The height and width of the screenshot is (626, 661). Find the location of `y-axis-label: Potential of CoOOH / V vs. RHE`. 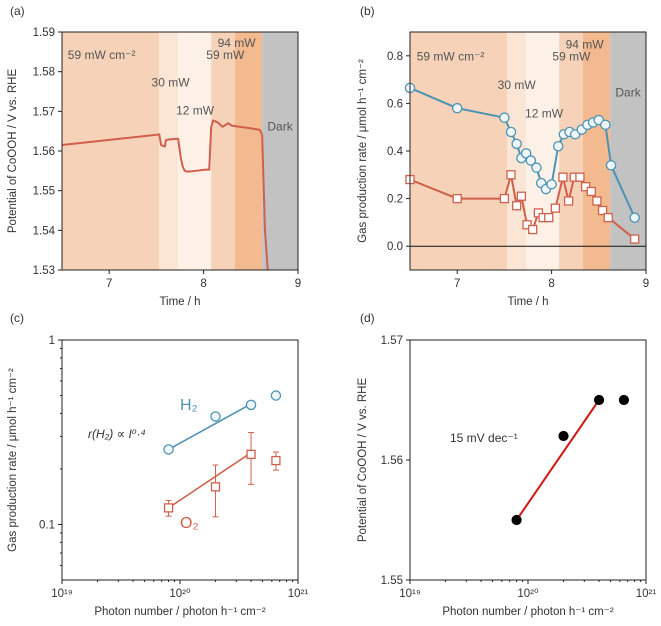

y-axis-label: Potential of CoOOH / V vs. RHE is located at coordinates (363, 460).